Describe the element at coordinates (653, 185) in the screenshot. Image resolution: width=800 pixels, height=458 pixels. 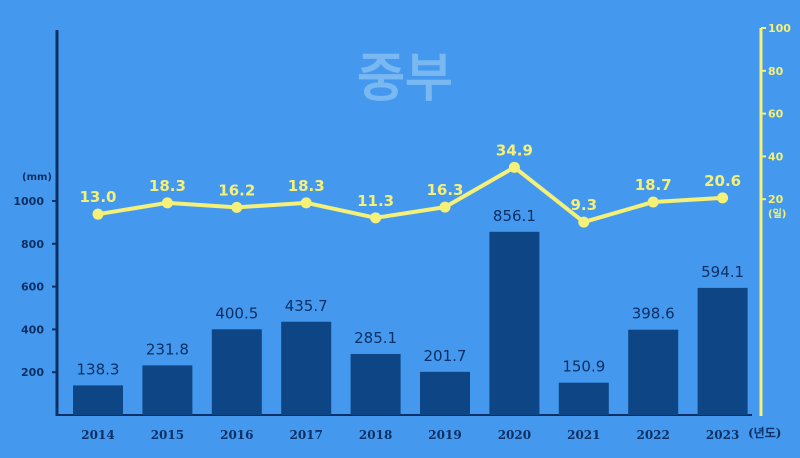
I see `line-value-label: 18.7` at that location.